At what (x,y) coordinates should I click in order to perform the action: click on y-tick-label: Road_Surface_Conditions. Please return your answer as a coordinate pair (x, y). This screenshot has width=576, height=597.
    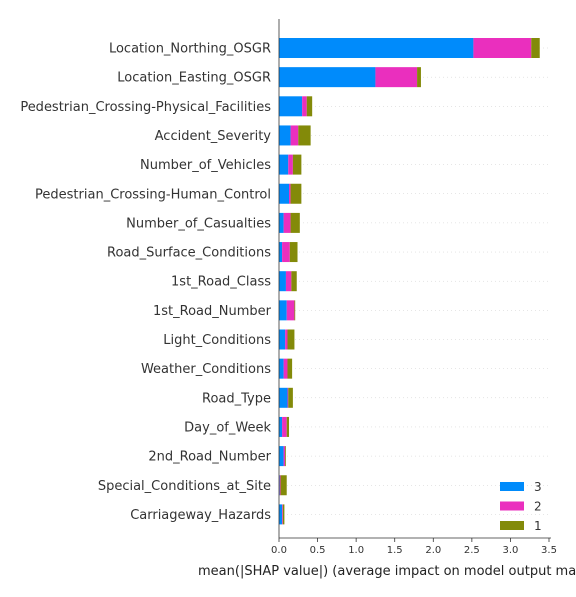
    Looking at the image, I should click on (189, 253).